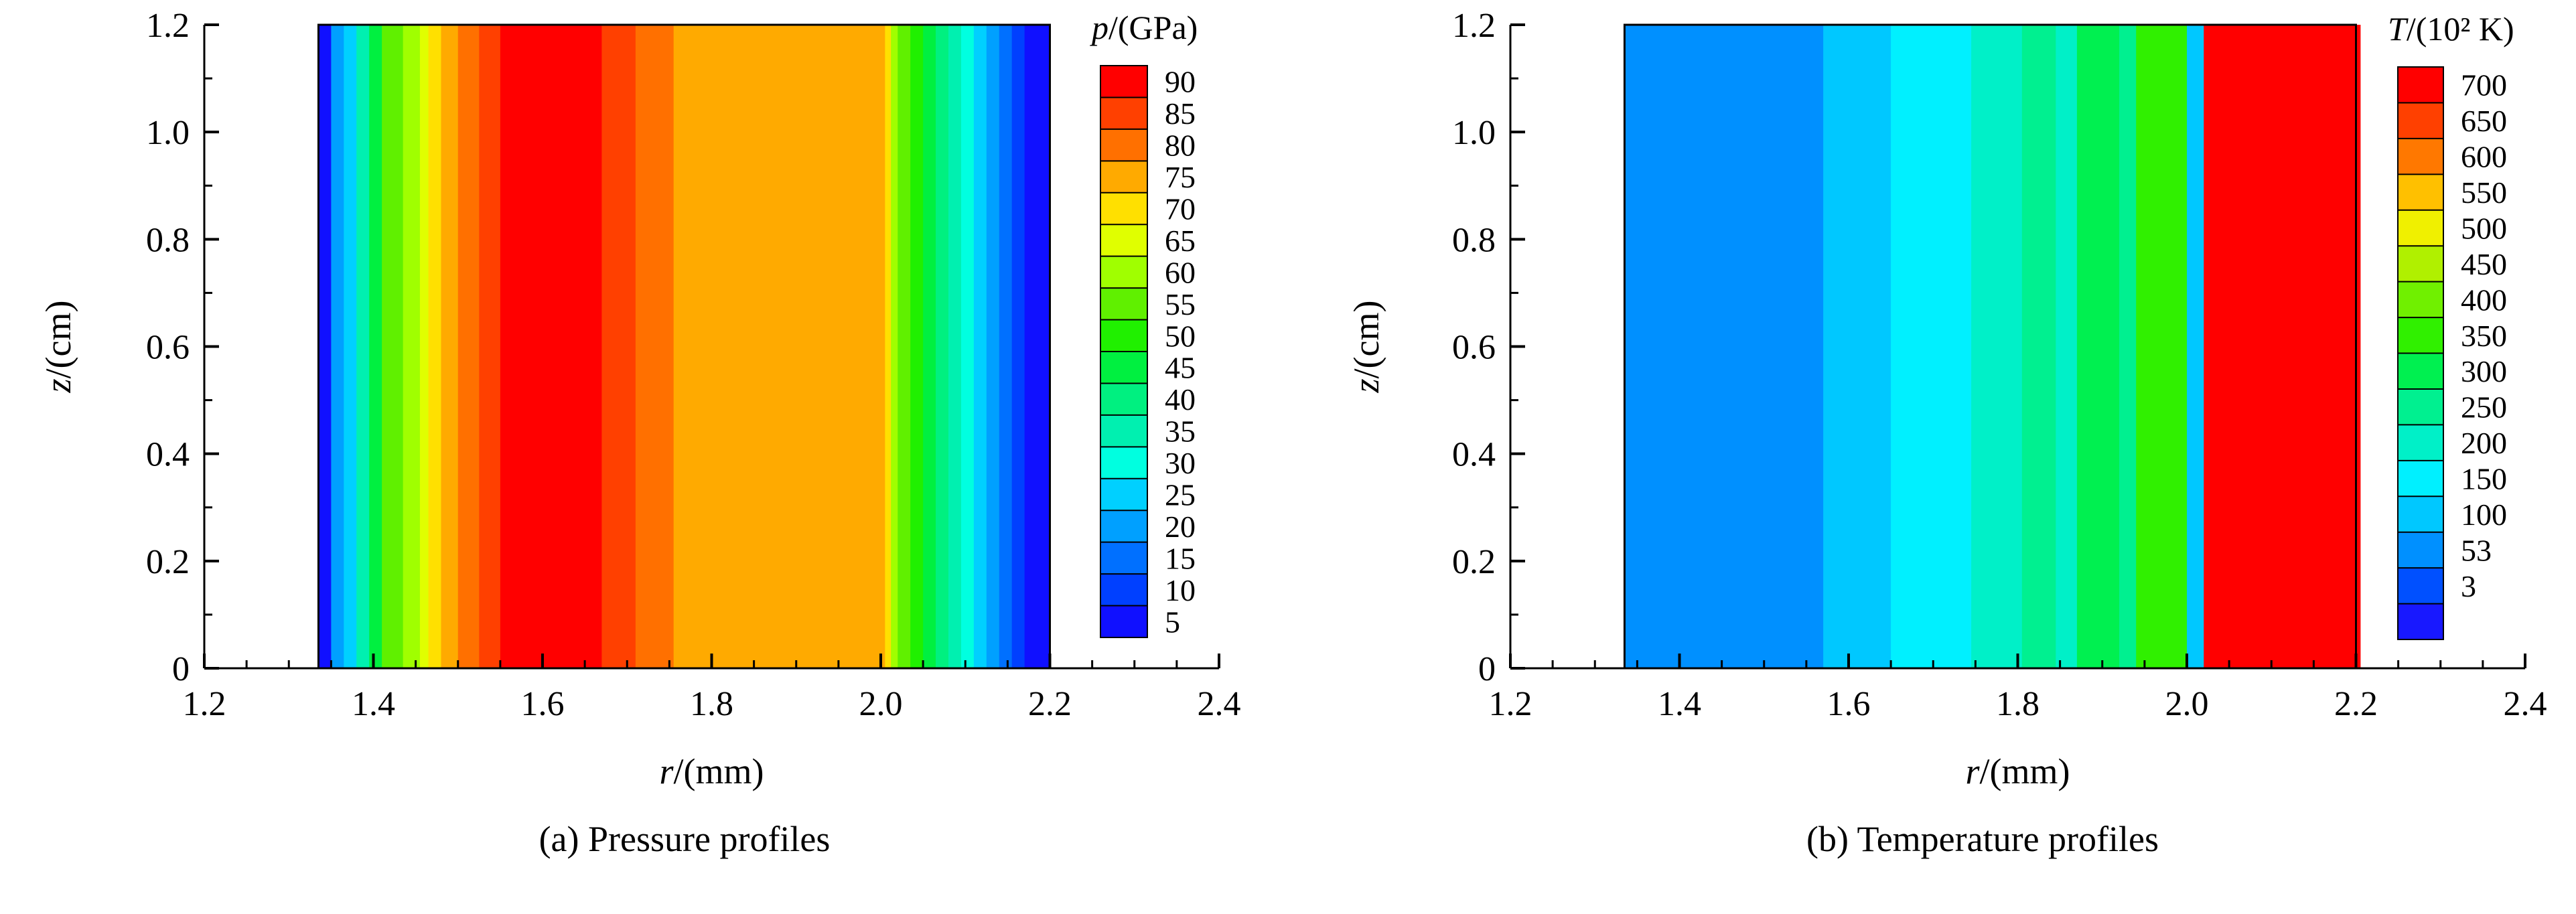 This screenshot has height=914, width=2576. I want to click on pressure-colorbar-label: 50, so click(1180, 336).